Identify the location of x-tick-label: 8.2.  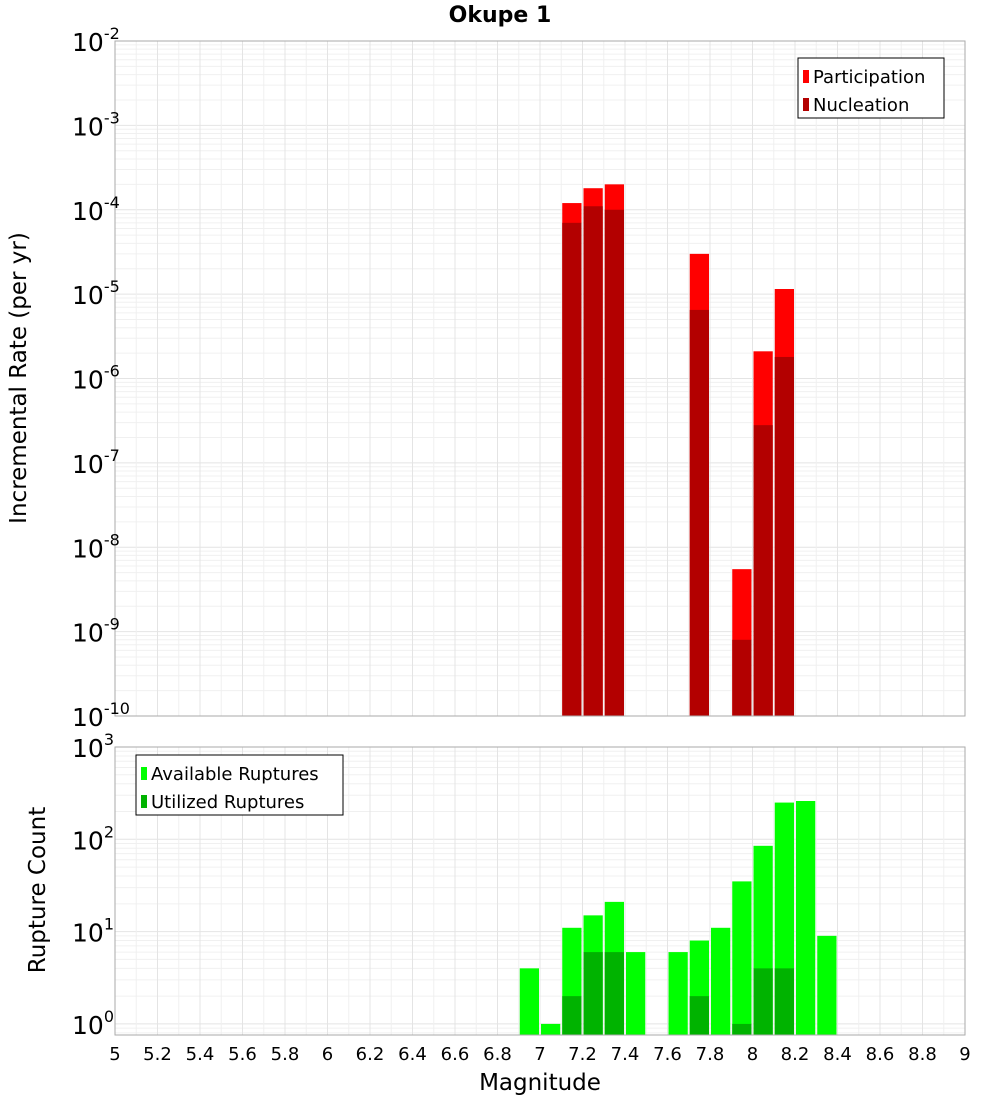
(795, 1054).